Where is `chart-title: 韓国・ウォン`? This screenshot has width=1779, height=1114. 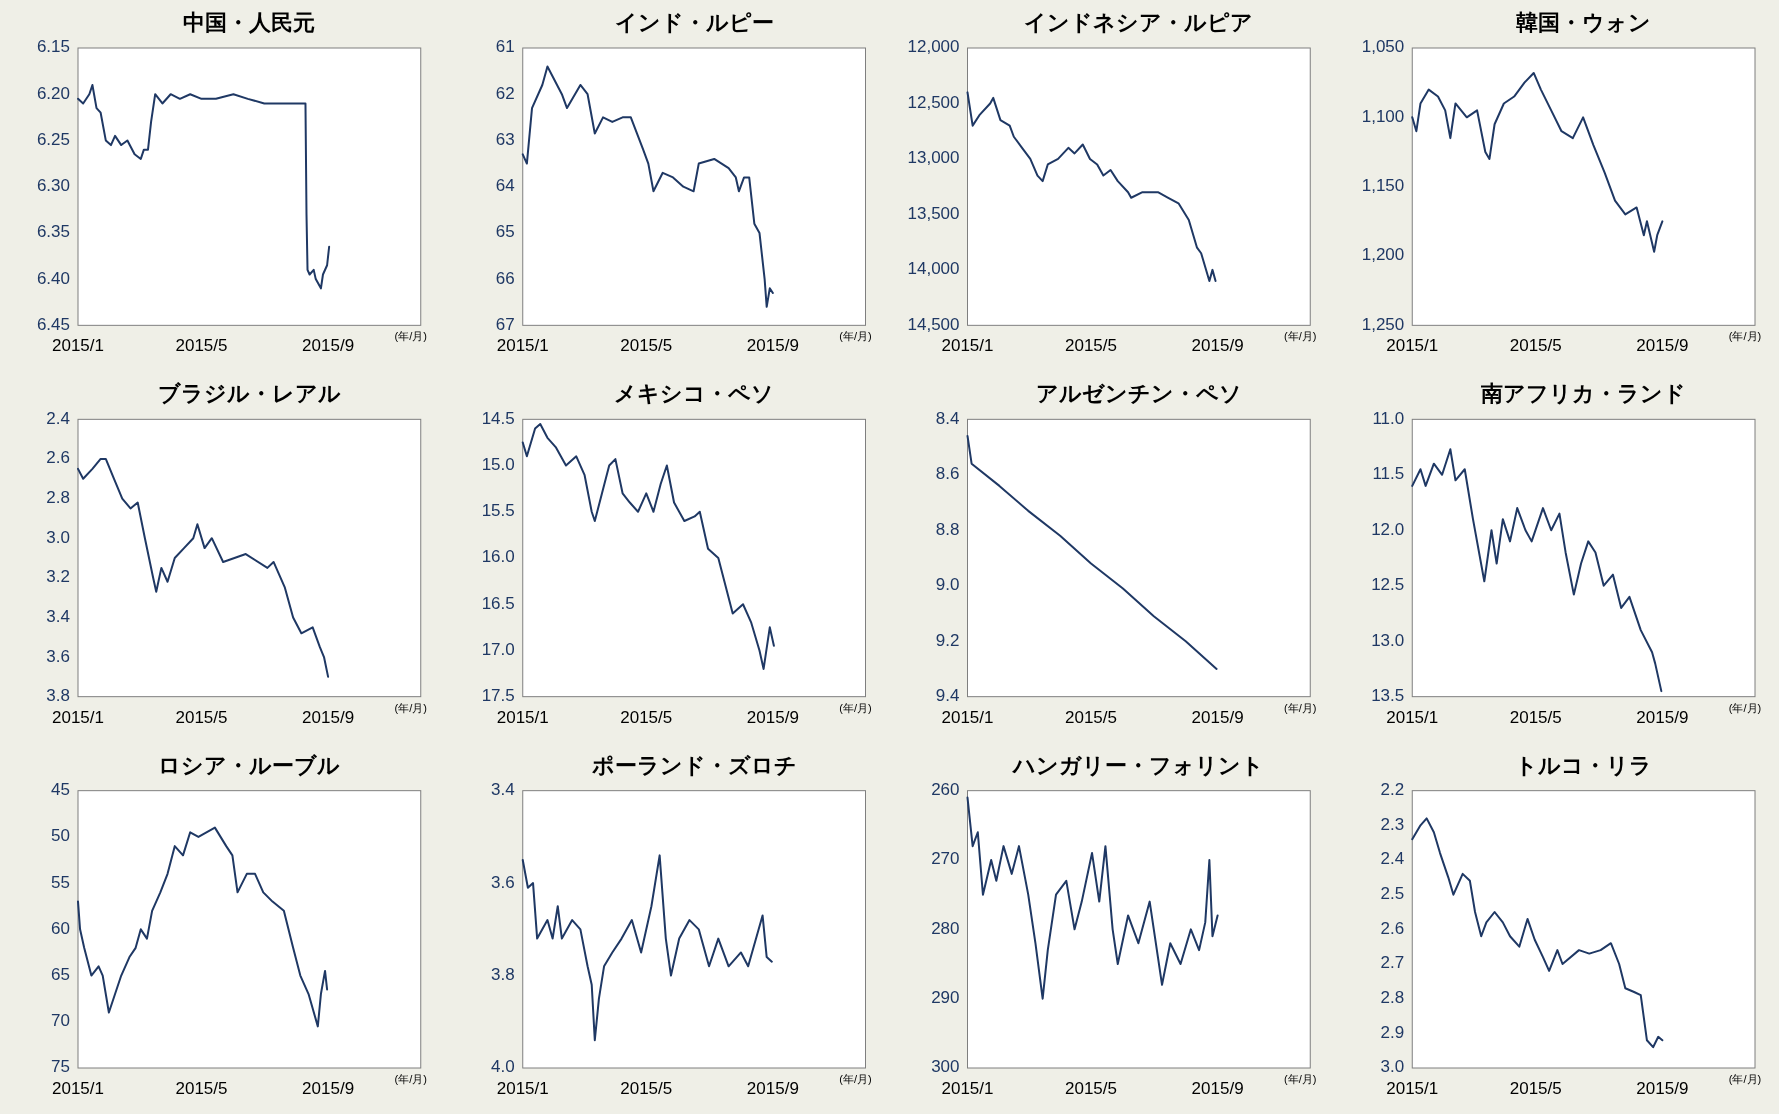
chart-title: 韓国・ウォン is located at coordinates (1584, 22).